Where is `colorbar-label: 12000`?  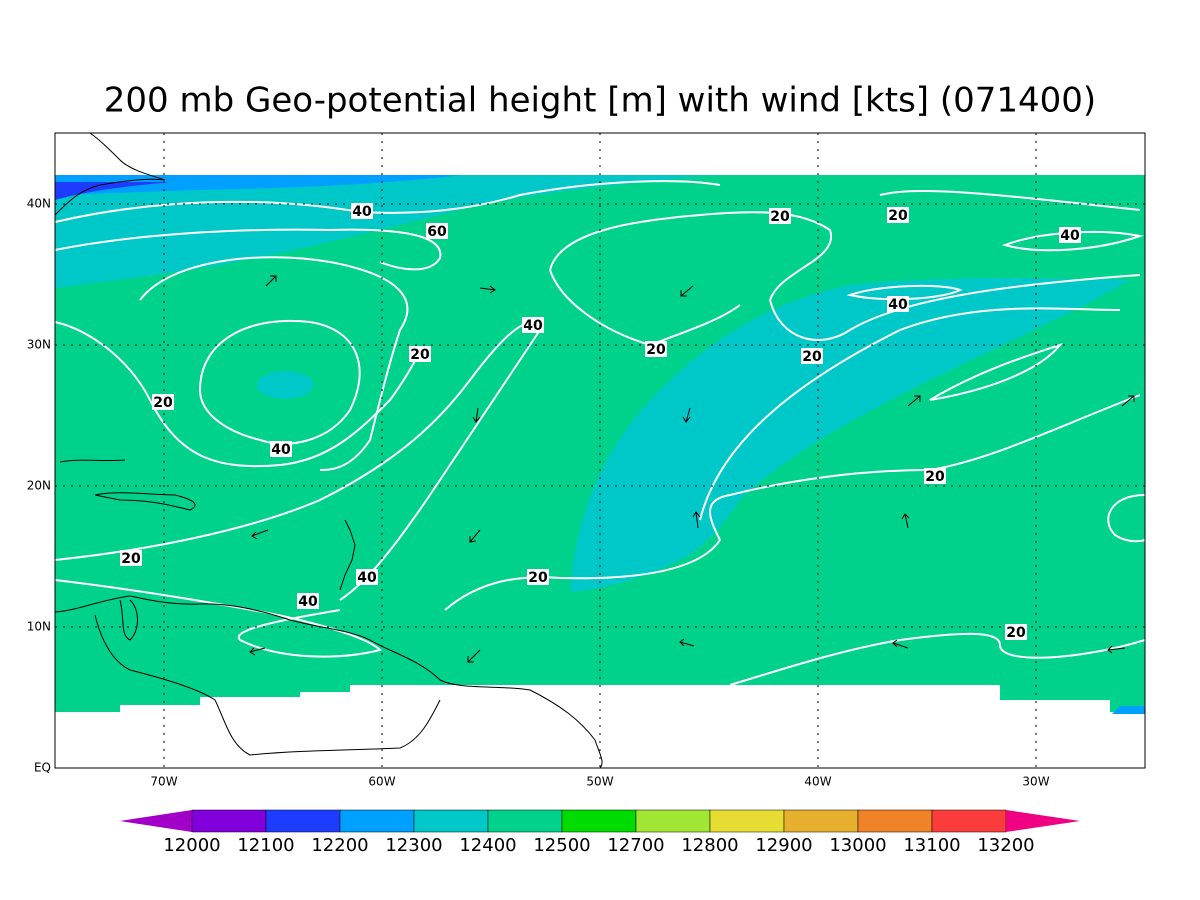
colorbar-label: 12000 is located at coordinates (191, 845).